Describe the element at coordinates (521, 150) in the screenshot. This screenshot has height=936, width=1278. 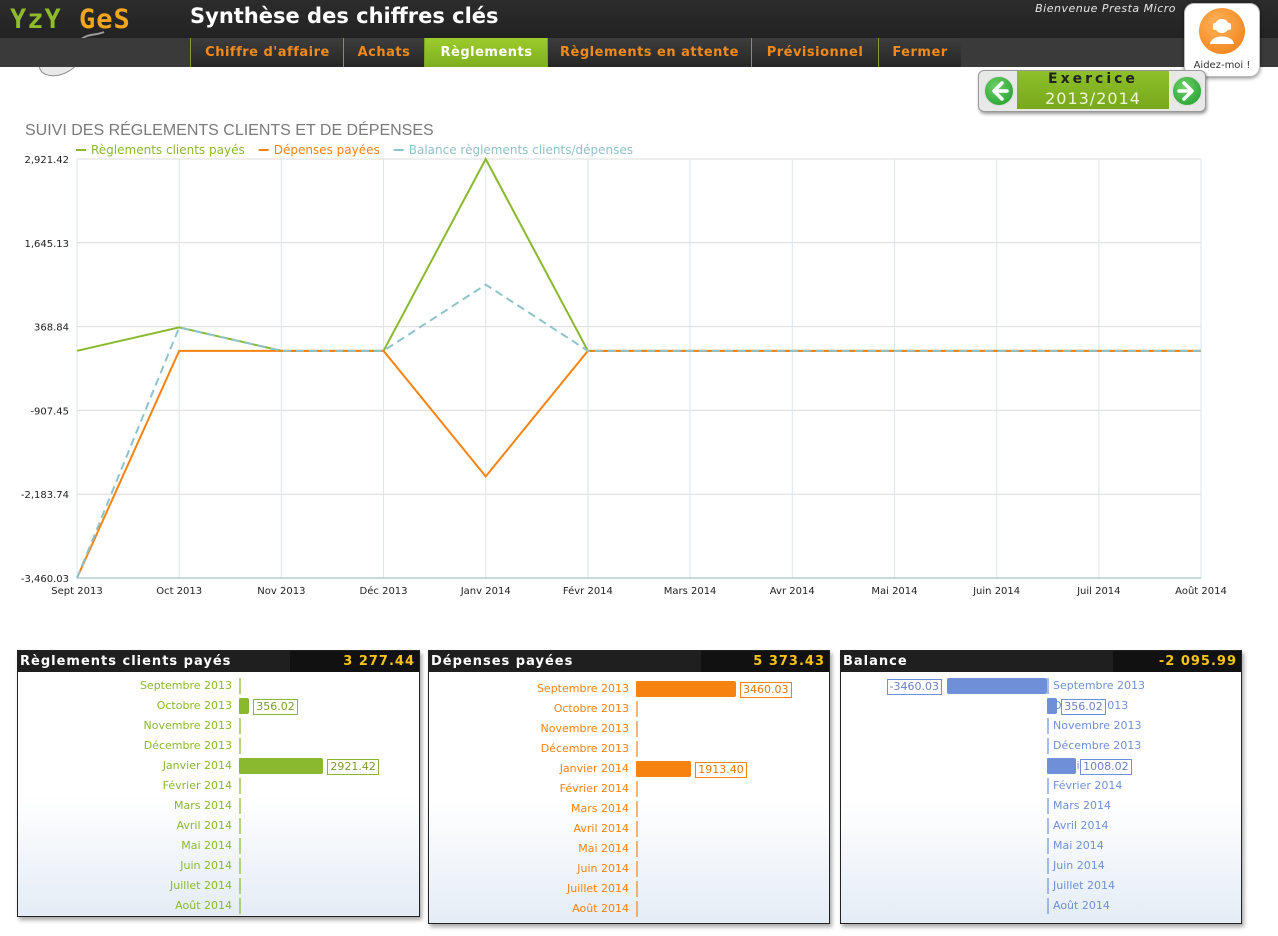
I see `legend-entry: Balance règlements clients/dépenses` at that location.